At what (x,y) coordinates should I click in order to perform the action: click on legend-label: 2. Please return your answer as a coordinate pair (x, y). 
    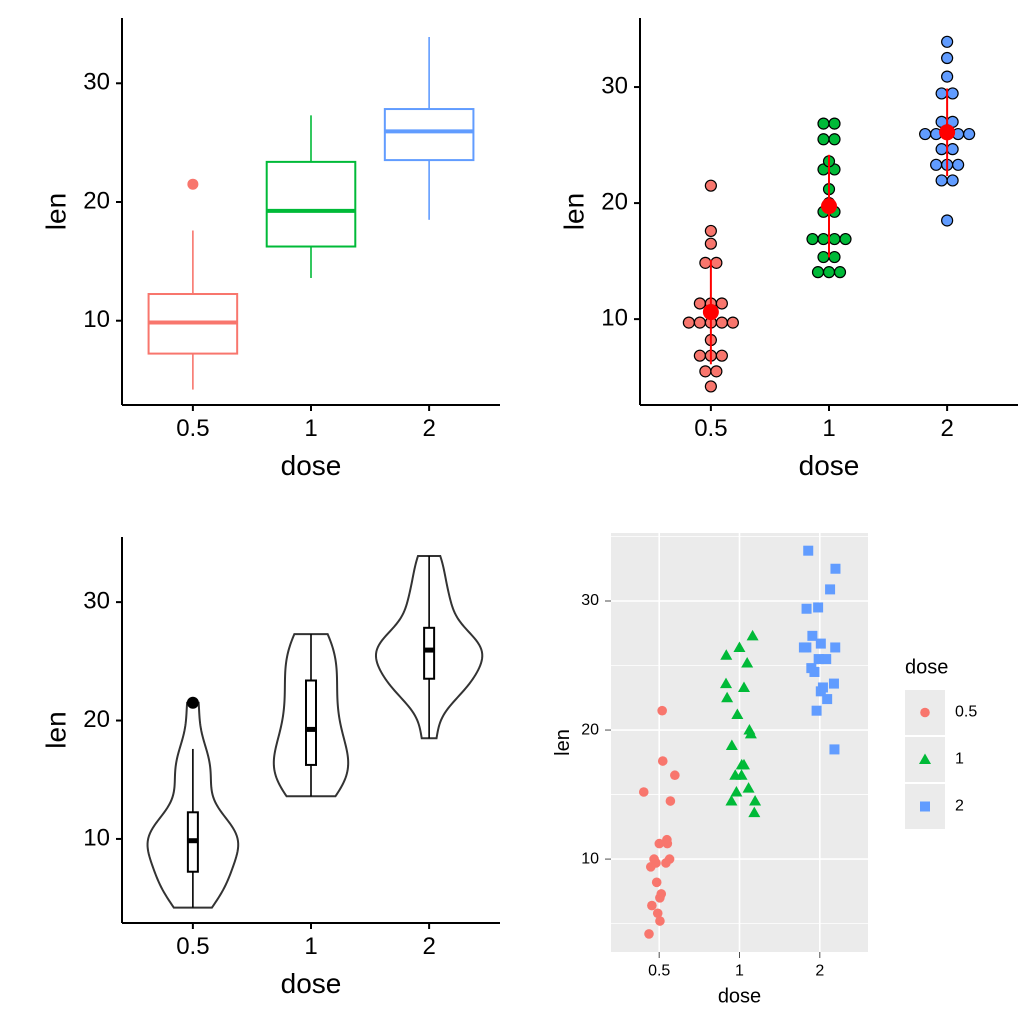
    Looking at the image, I should click on (959, 806).